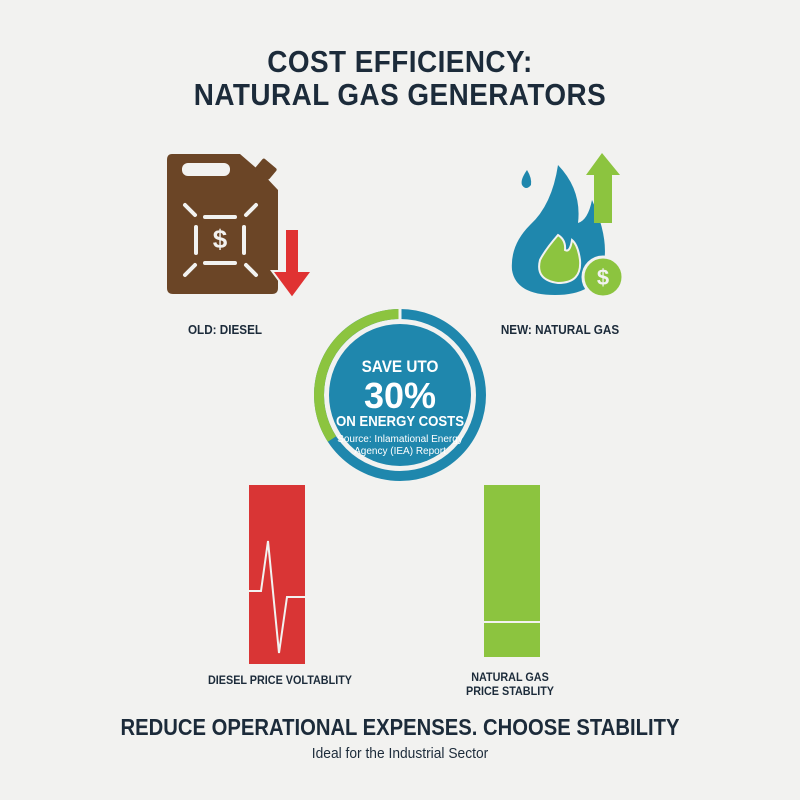  I want to click on savings-source-2: Agency (IEA) Report, so click(400, 451).